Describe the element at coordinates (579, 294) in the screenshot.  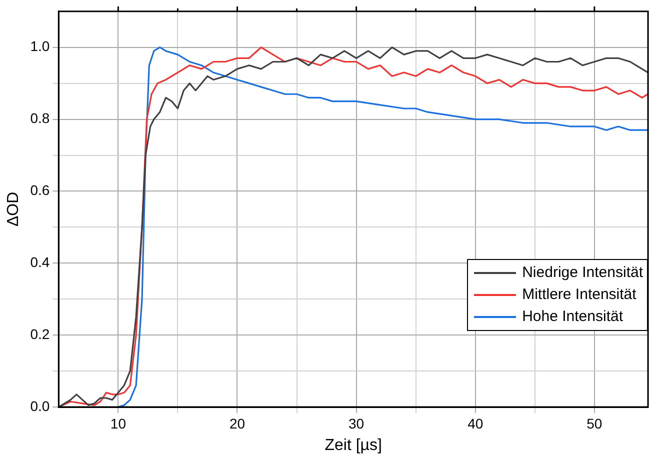
I see `legend-label: Mittlere Intensität` at that location.